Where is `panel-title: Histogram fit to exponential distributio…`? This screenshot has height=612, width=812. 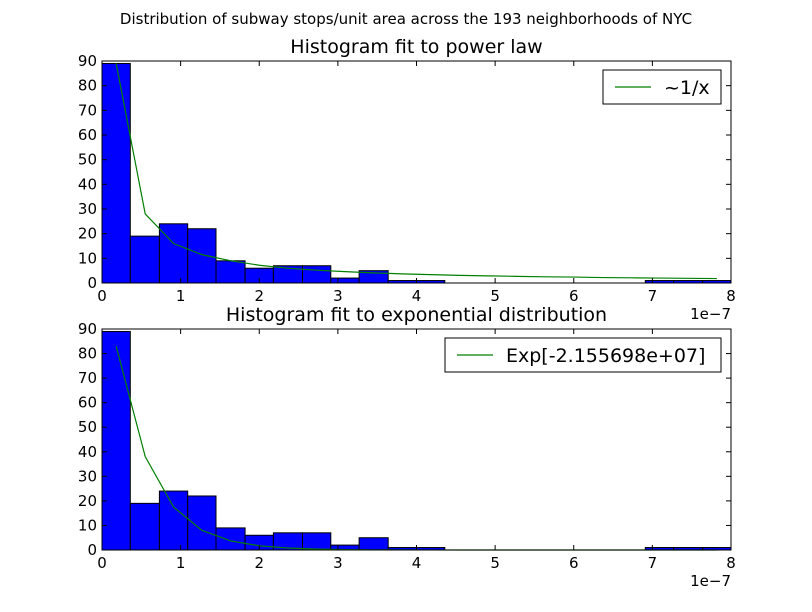 panel-title: Histogram fit to exponential distributio… is located at coordinates (416, 315).